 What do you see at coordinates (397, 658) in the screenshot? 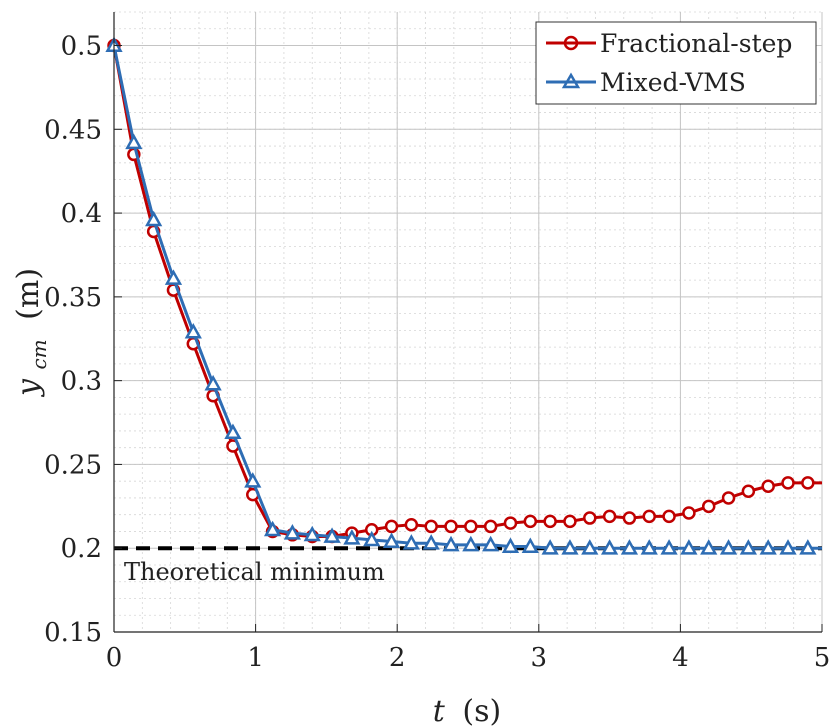
I see `x-tick-label-2: 2` at bounding box center [397, 658].